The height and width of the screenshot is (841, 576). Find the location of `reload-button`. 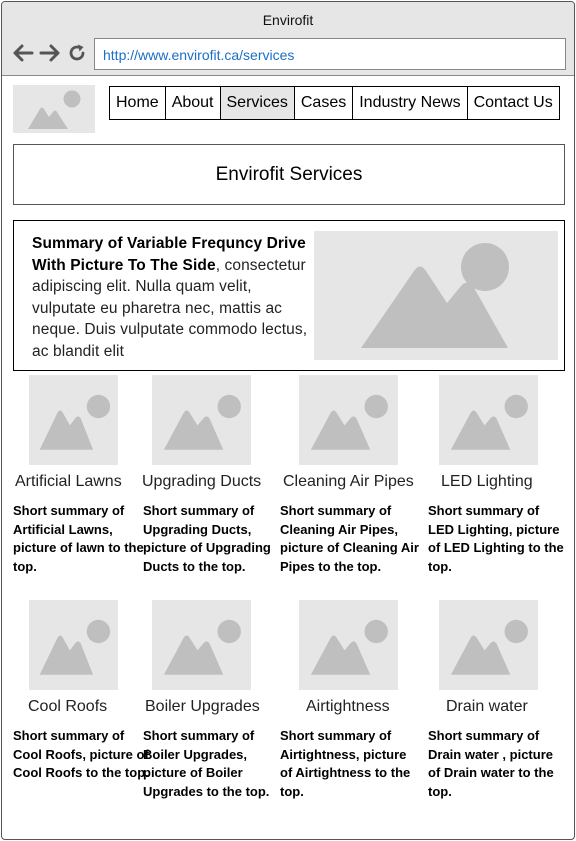

reload-button is located at coordinates (77, 53).